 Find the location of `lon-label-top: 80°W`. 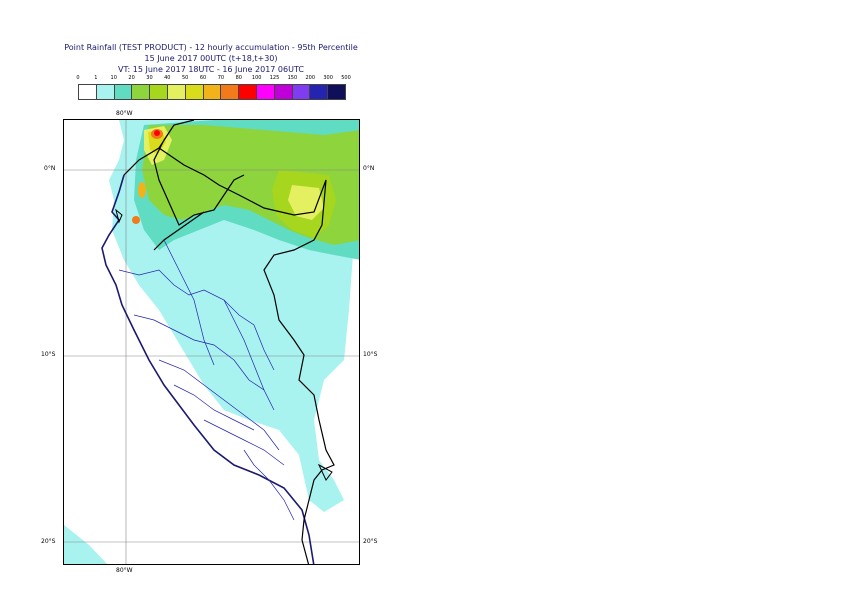

lon-label-top: 80°W is located at coordinates (124, 113).